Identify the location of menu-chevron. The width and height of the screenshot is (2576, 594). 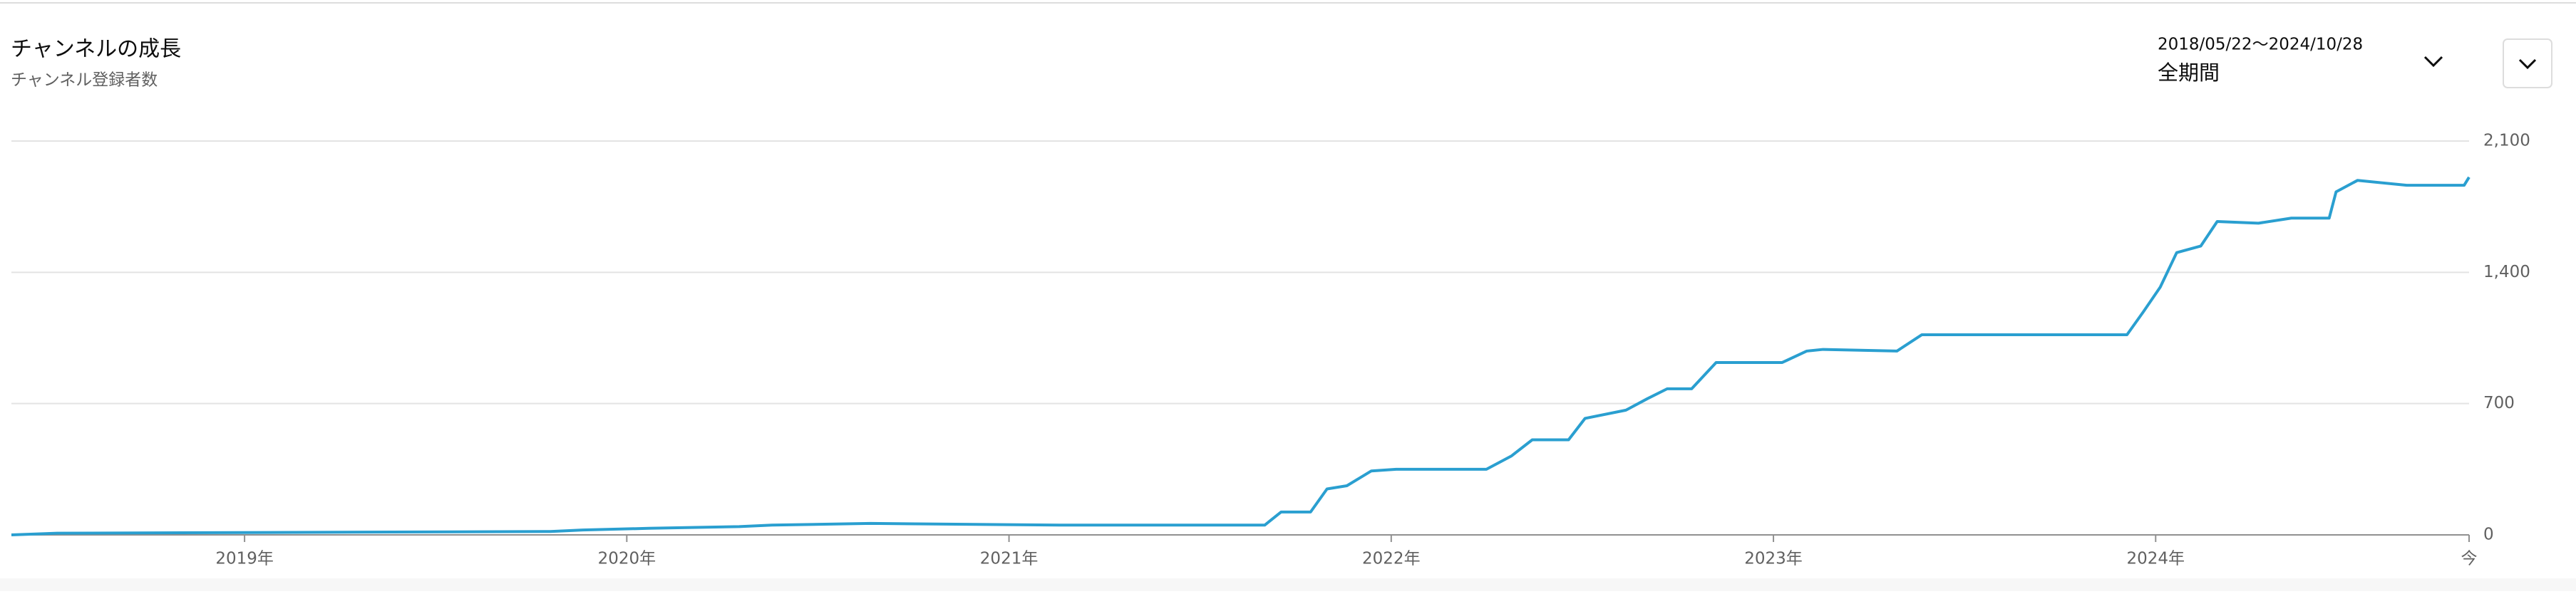
(2527, 64).